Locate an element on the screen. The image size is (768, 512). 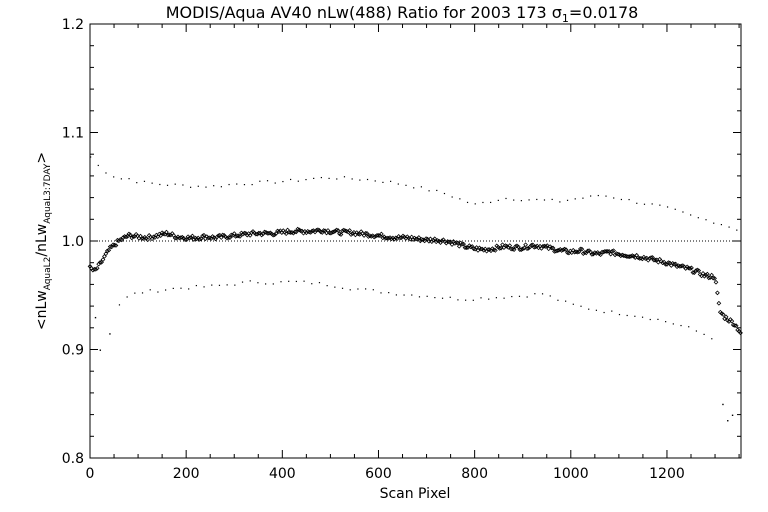
chart-title-sigma-subscript: 1 is located at coordinates (565, 18).